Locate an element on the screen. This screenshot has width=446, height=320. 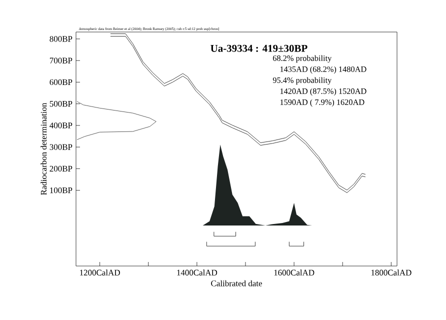
y-axis-title: Radiocarbon determination is located at coordinates (43, 148).